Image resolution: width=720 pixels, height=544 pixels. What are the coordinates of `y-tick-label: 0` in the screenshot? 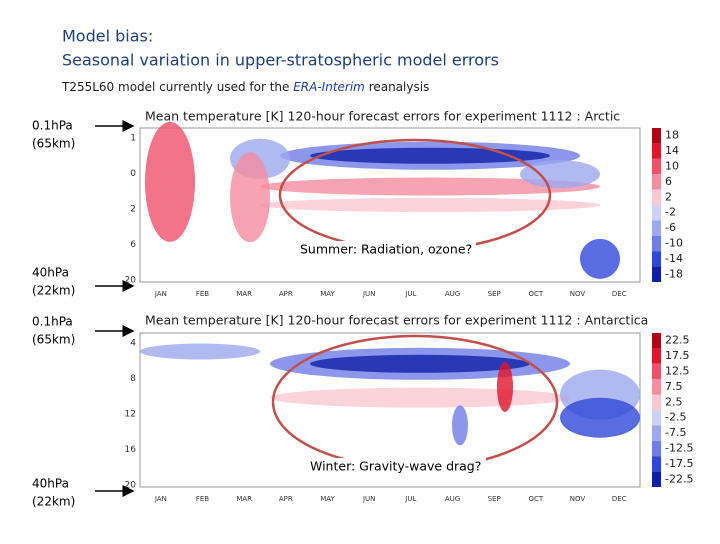 It's located at (133, 174).